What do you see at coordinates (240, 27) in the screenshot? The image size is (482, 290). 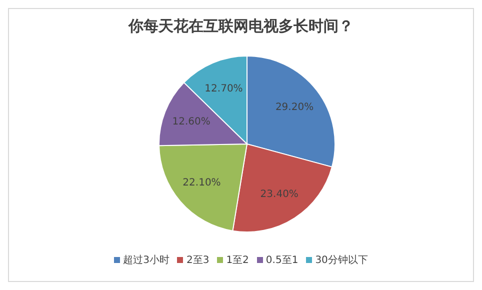 I see `chart-title: 你每天花在互联网电视多长时间？` at bounding box center [240, 27].